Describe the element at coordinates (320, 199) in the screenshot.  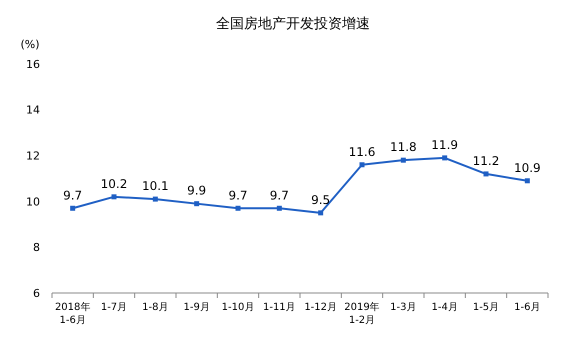
I see `data-label: 9.5` at that location.